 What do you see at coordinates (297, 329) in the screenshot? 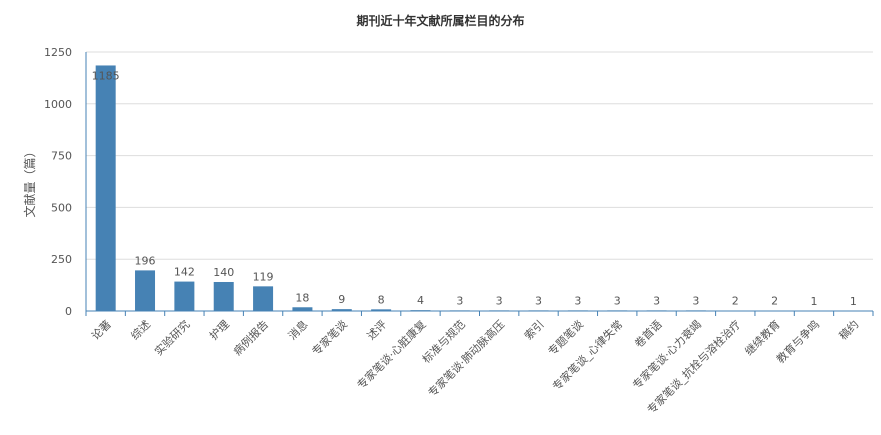
I see `x-tick-label: 消息` at bounding box center [297, 329].